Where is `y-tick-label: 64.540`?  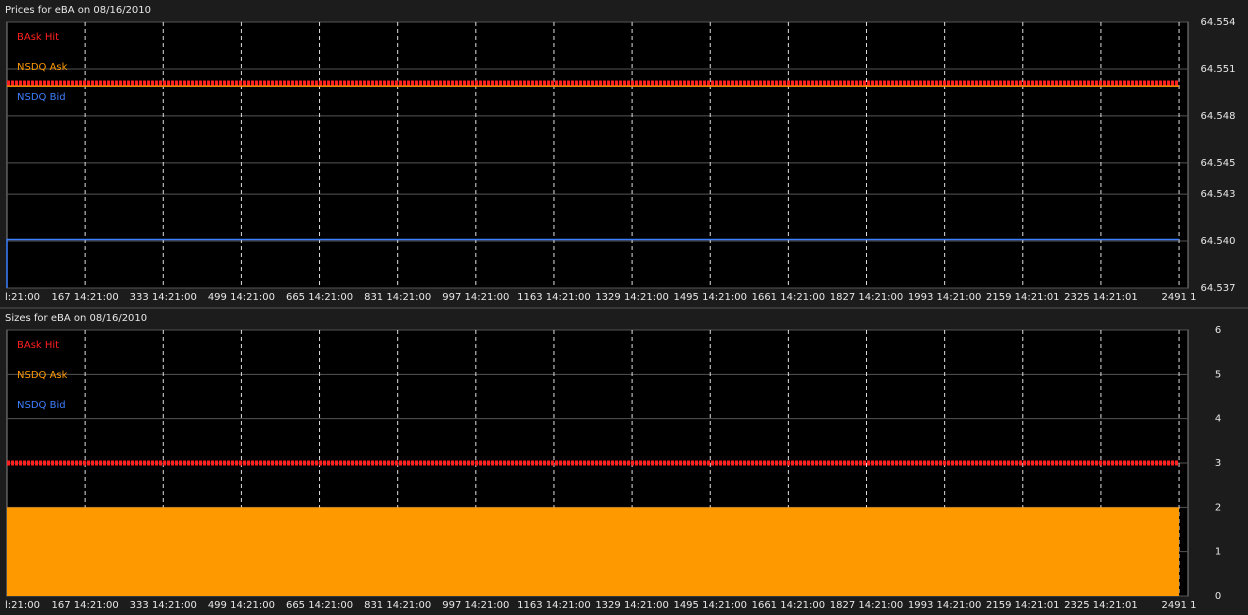
y-tick-label: 64.540 is located at coordinates (1218, 241).